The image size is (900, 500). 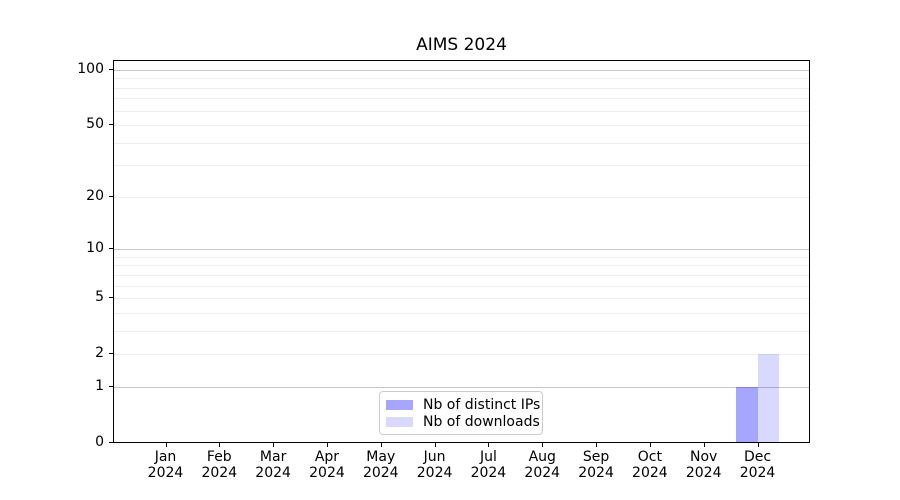 I want to click on legend: Nb of distinct IPs Nb of downloads, so click(x=461, y=413).